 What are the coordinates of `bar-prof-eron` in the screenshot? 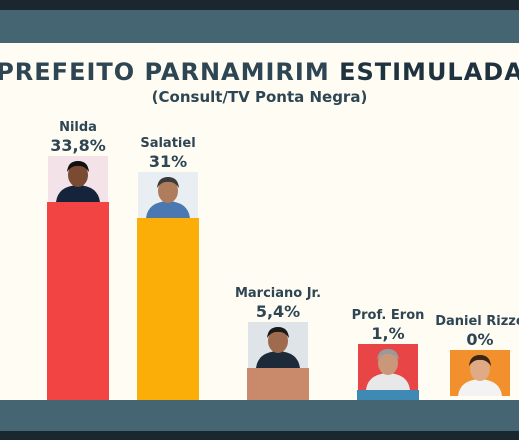 It's located at (388, 395).